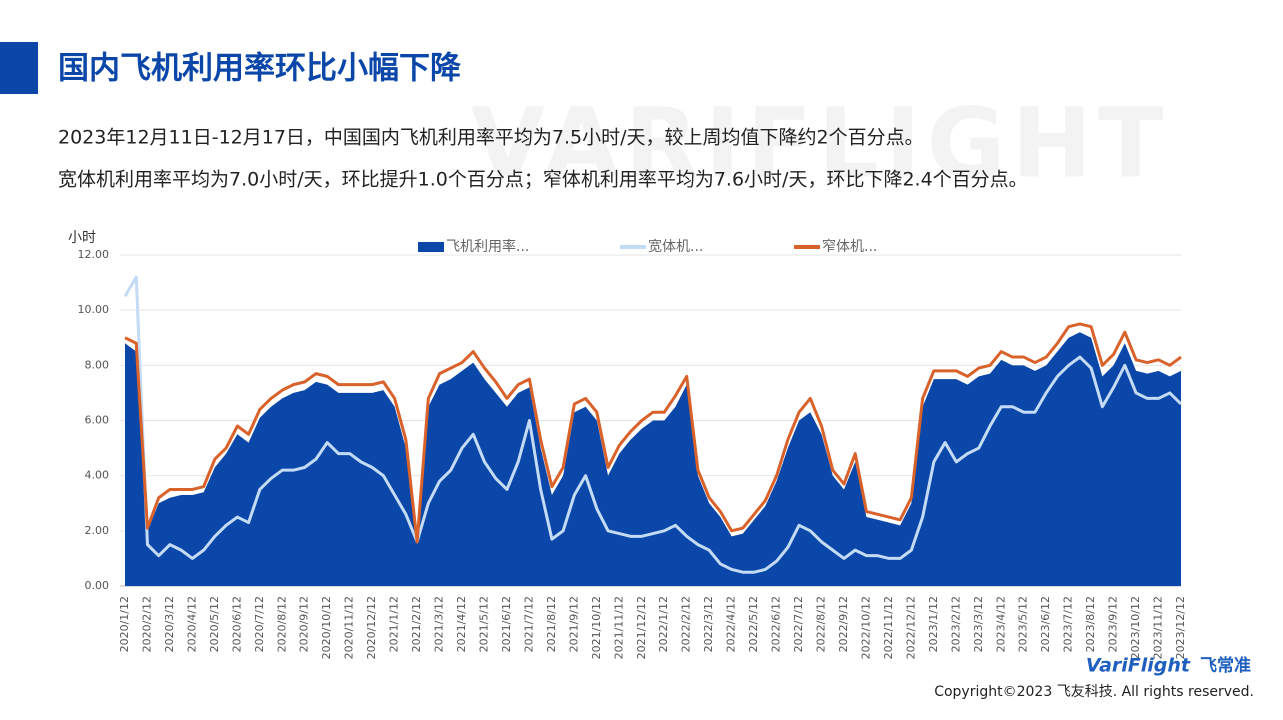 Image resolution: width=1283 pixels, height=720 pixels. What do you see at coordinates (1090, 624) in the screenshot?
I see `x-tick-label: 2023/8/12` at bounding box center [1090, 624].